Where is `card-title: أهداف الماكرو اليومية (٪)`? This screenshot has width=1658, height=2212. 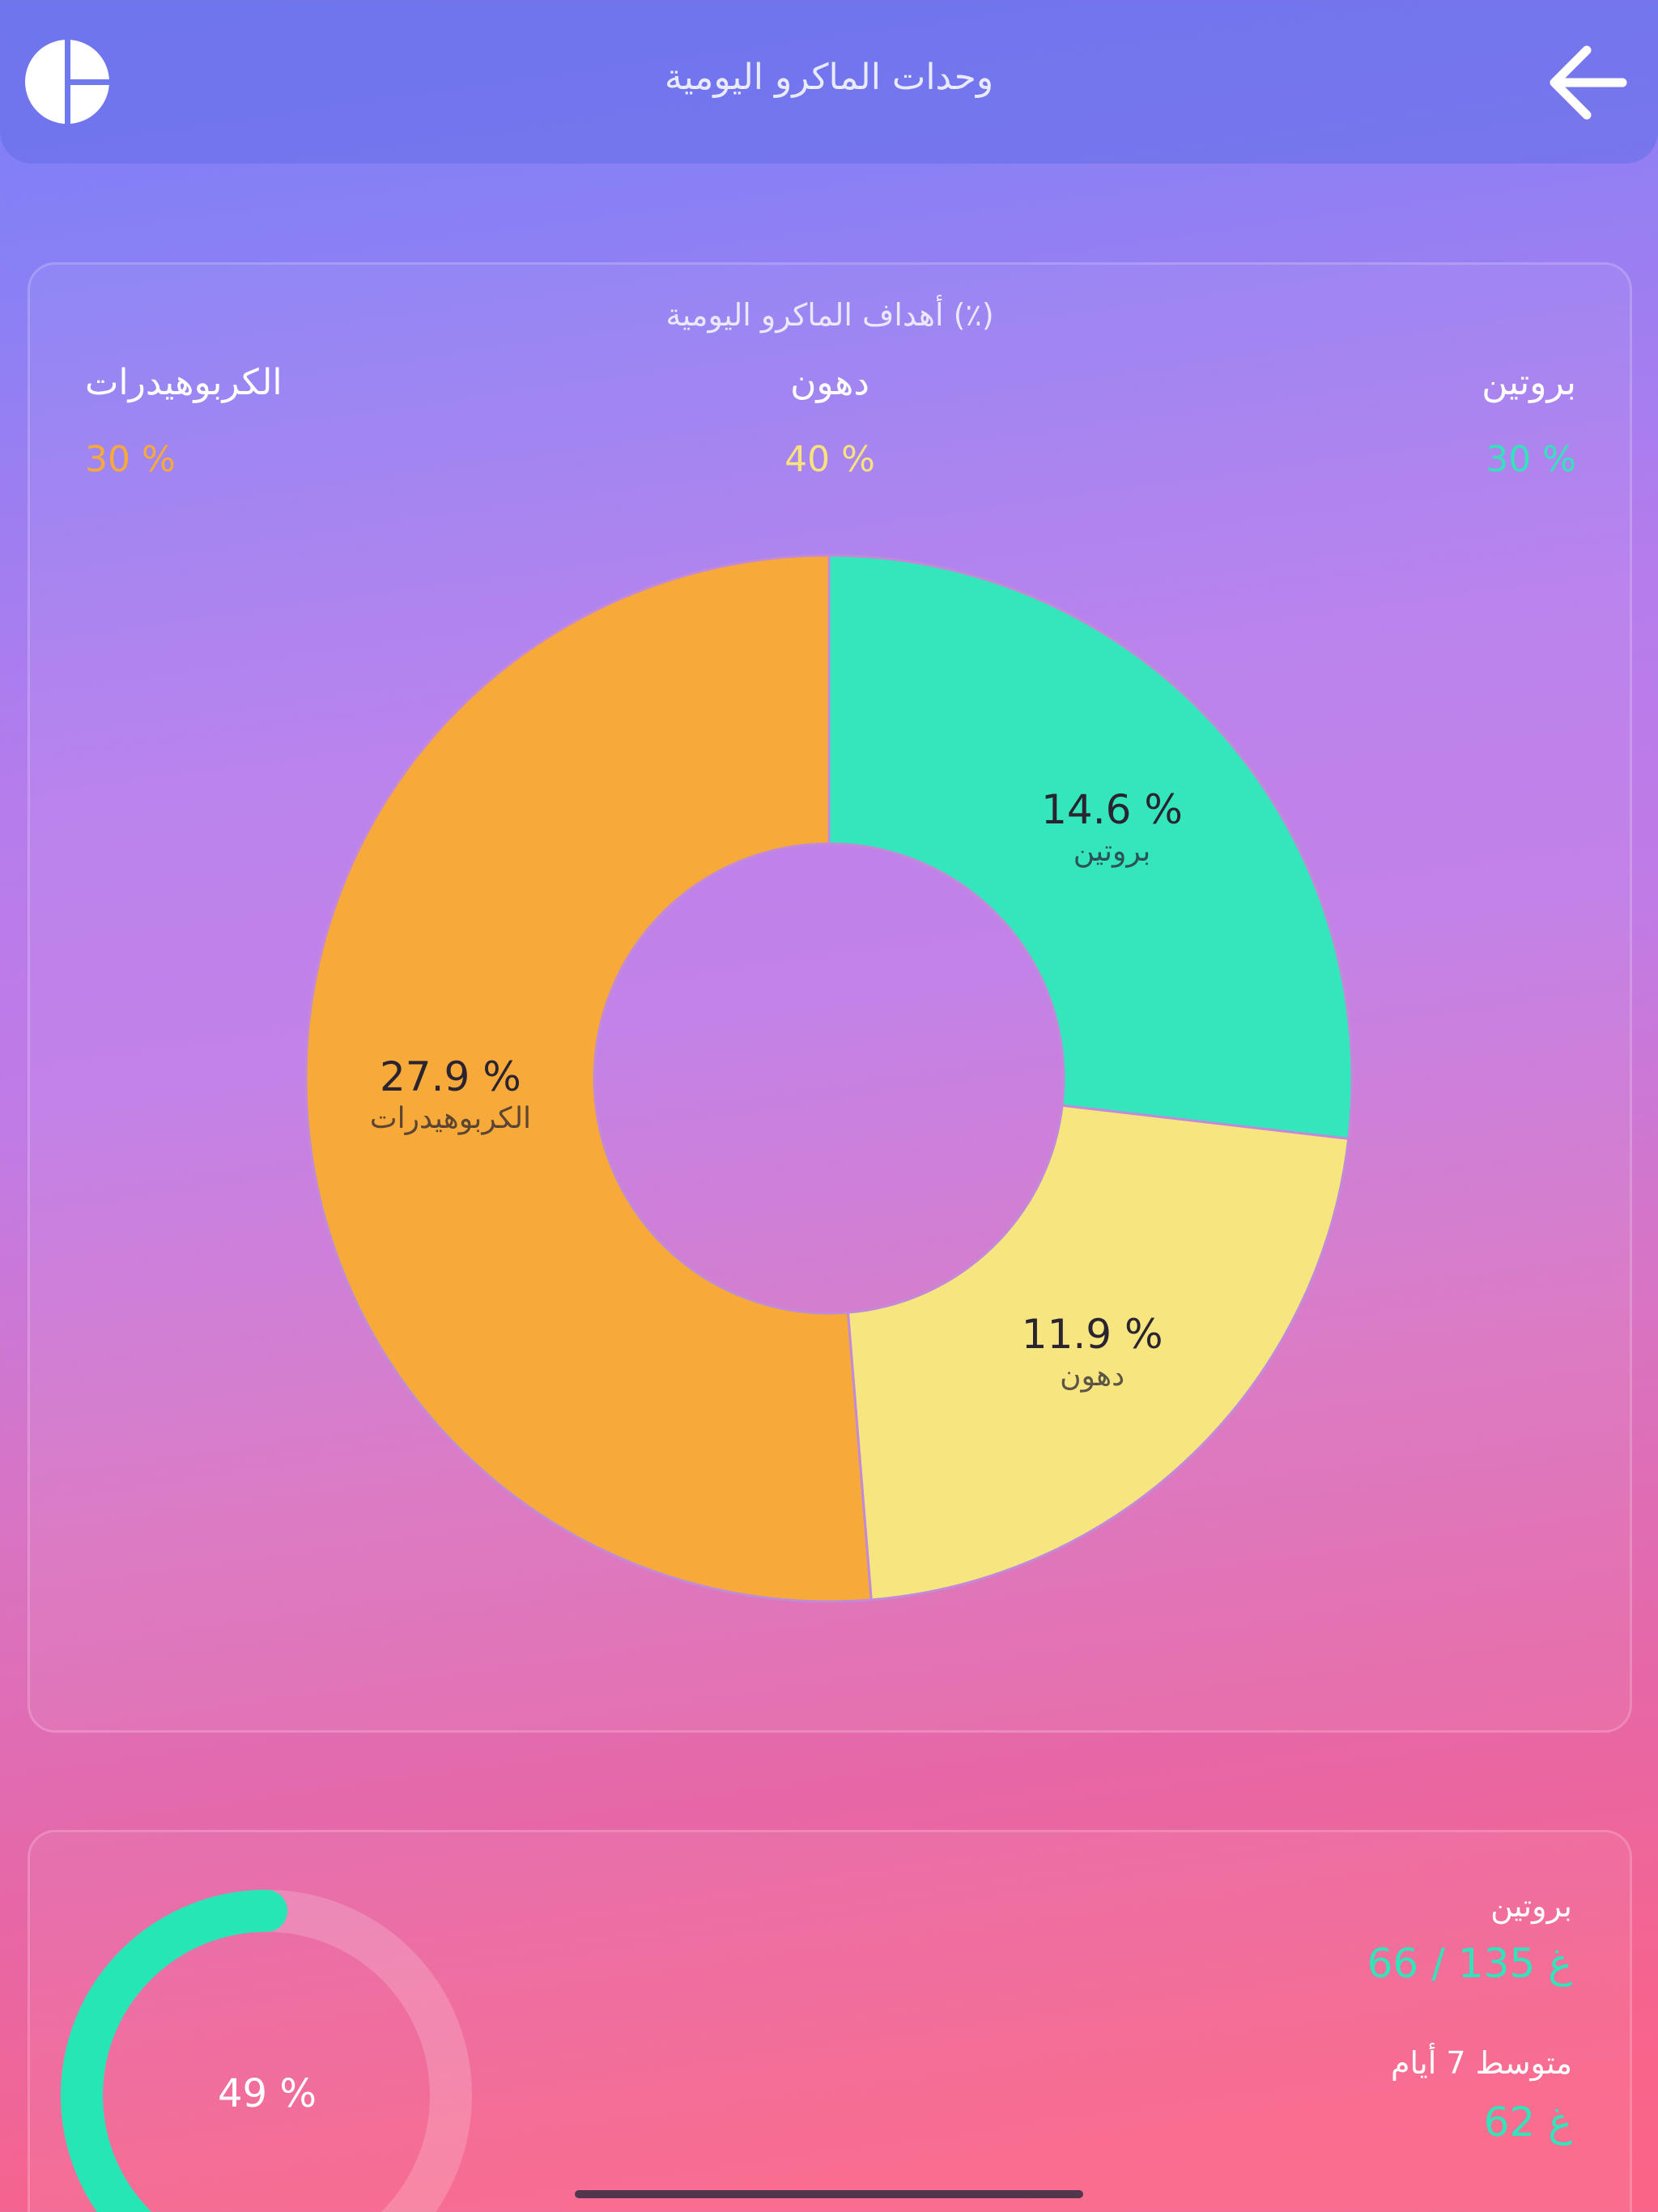 card-title: أهداف الماكرو اليومية (٪) is located at coordinates (829, 315).